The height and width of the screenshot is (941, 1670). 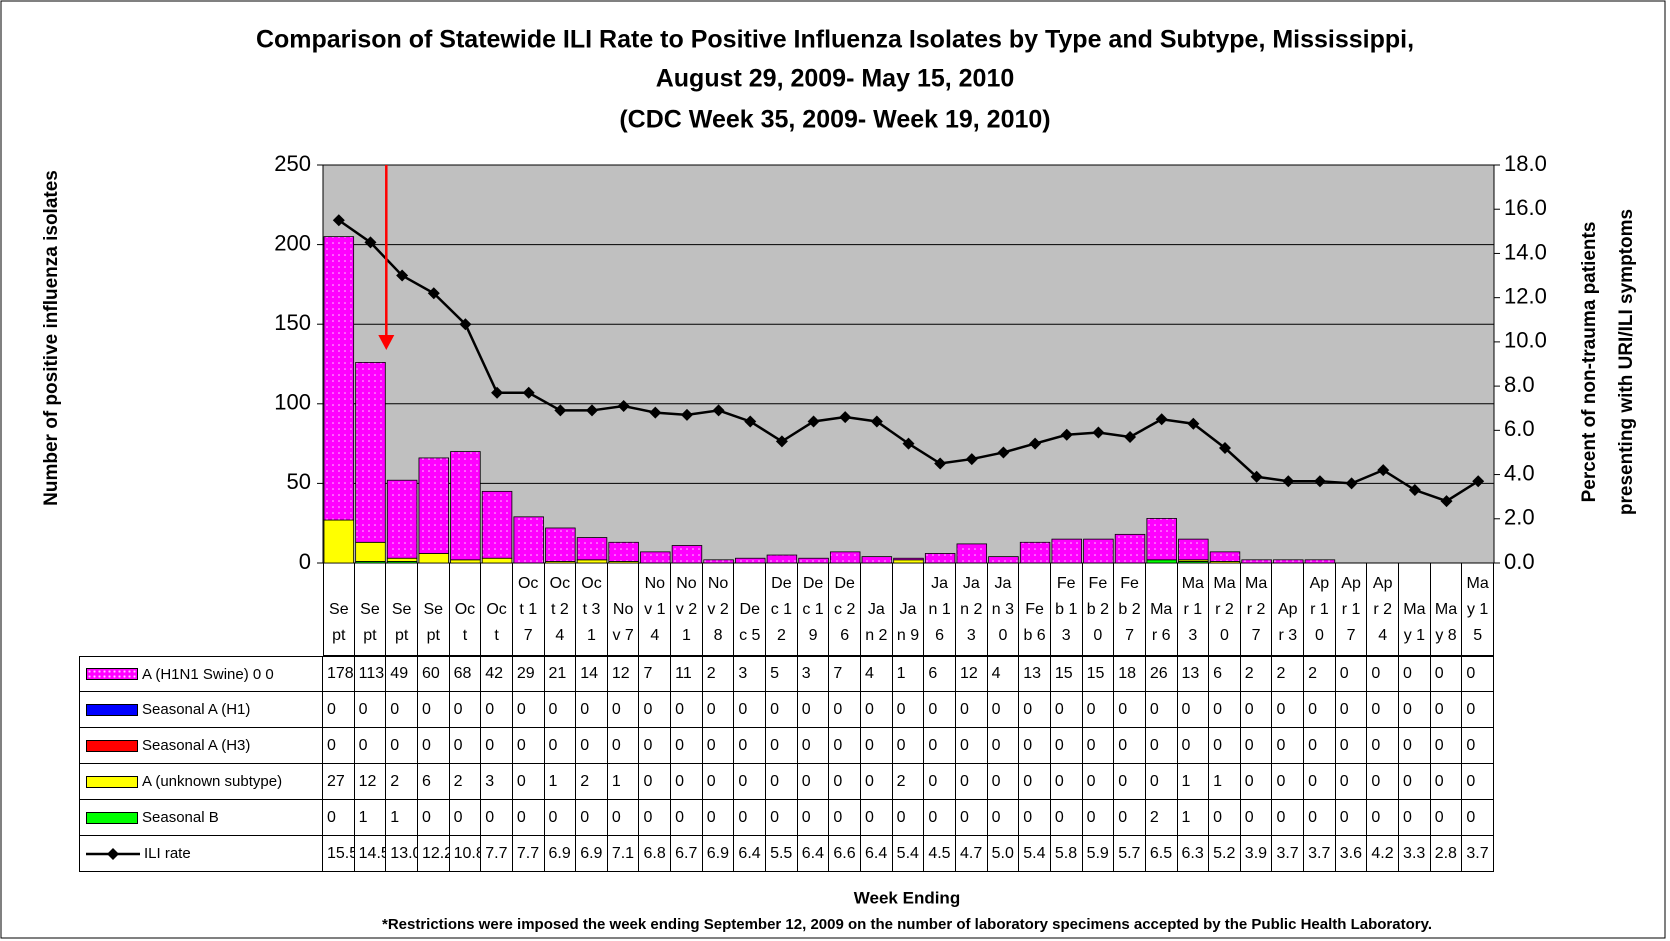 I want to click on category-cell: May 8, so click(x=1446, y=609).